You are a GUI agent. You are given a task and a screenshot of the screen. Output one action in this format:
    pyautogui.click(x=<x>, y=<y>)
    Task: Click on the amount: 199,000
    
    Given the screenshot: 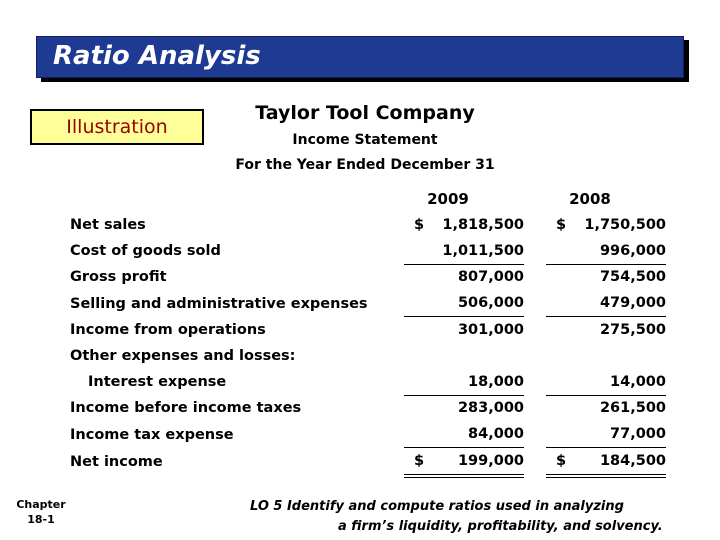 What is the action you would take?
    pyautogui.click(x=490, y=461)
    